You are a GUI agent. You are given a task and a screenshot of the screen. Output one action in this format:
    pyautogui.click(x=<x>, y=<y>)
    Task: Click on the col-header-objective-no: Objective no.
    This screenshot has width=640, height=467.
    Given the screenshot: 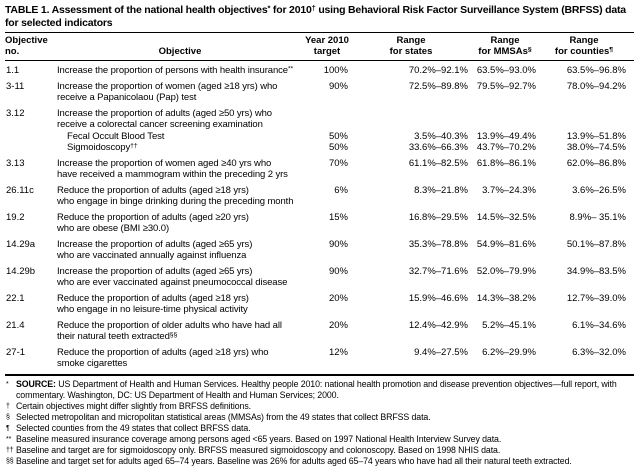 What is the action you would take?
    pyautogui.click(x=26, y=46)
    